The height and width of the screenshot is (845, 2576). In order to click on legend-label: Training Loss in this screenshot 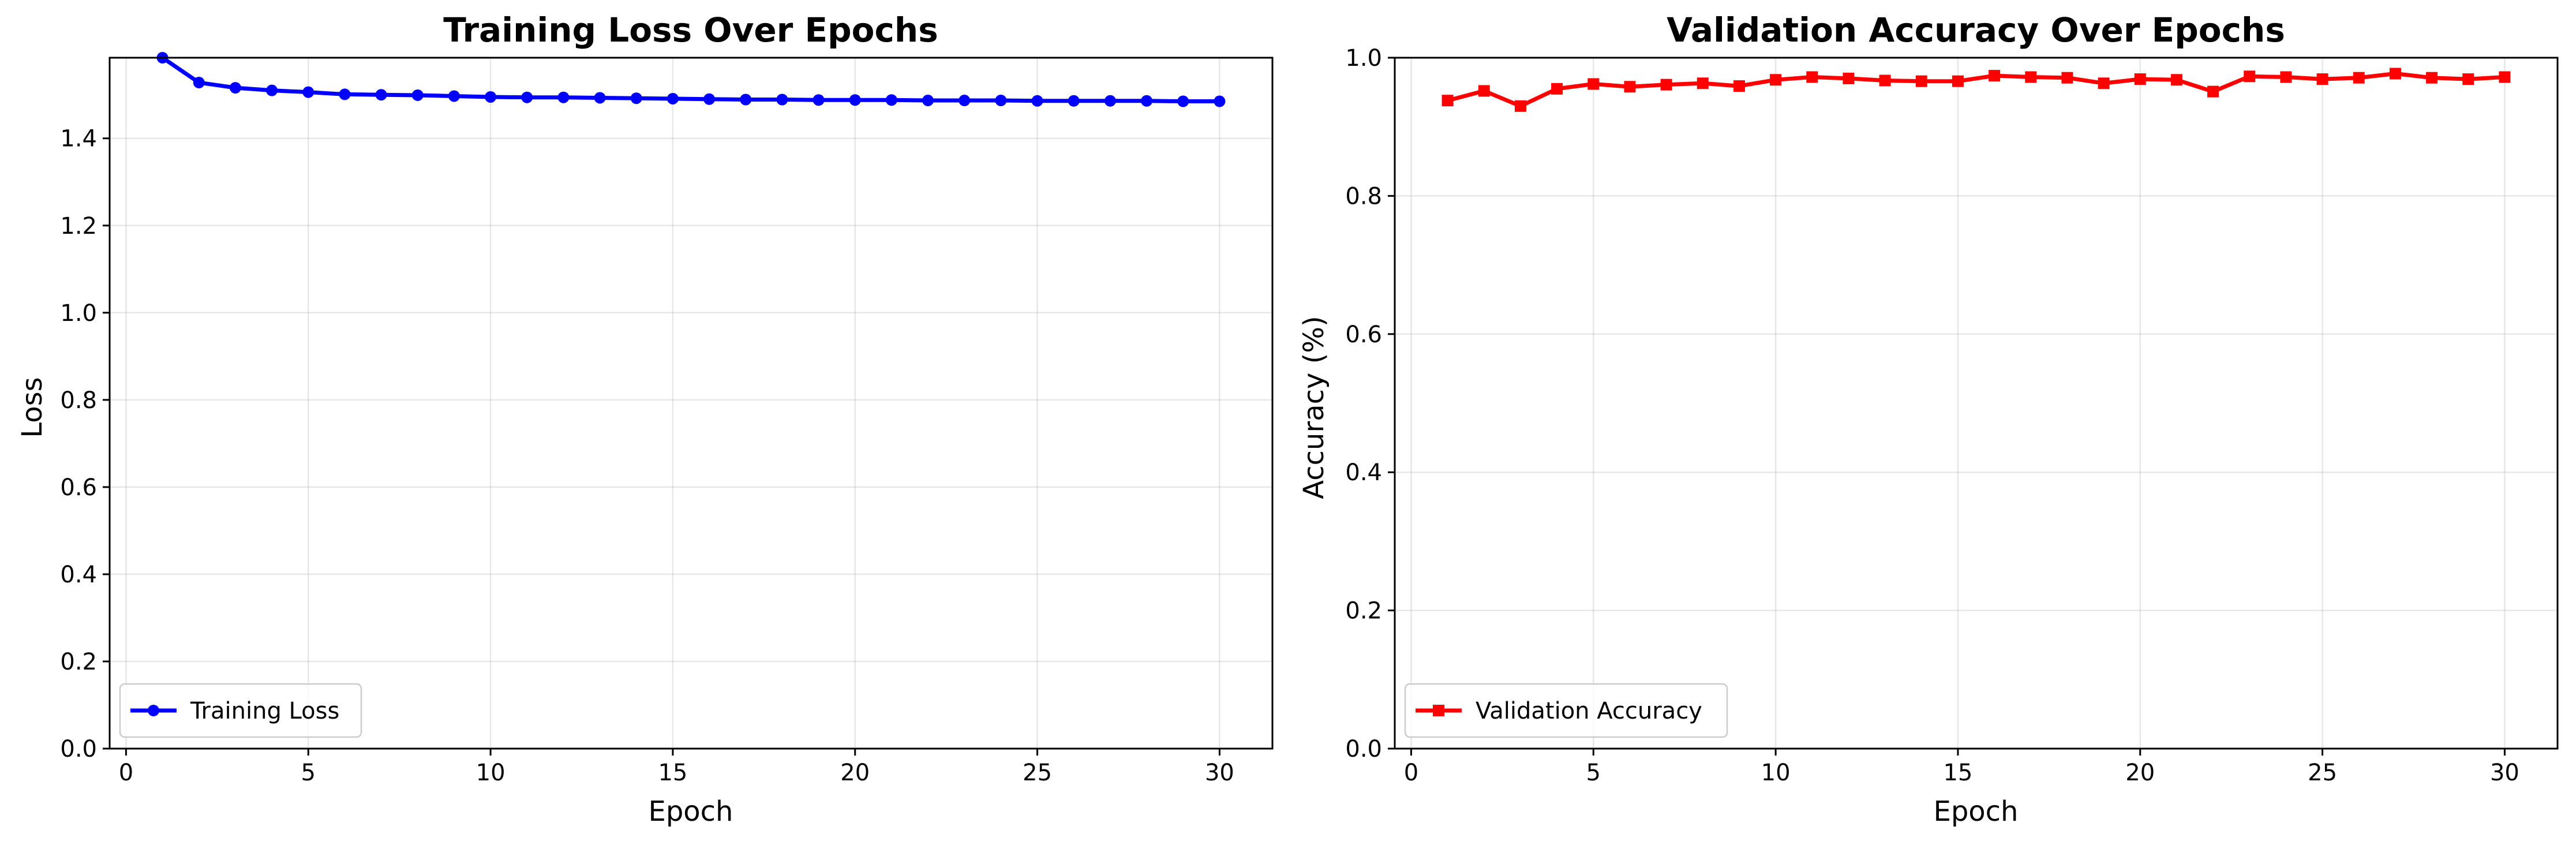, I will do `click(264, 711)`.